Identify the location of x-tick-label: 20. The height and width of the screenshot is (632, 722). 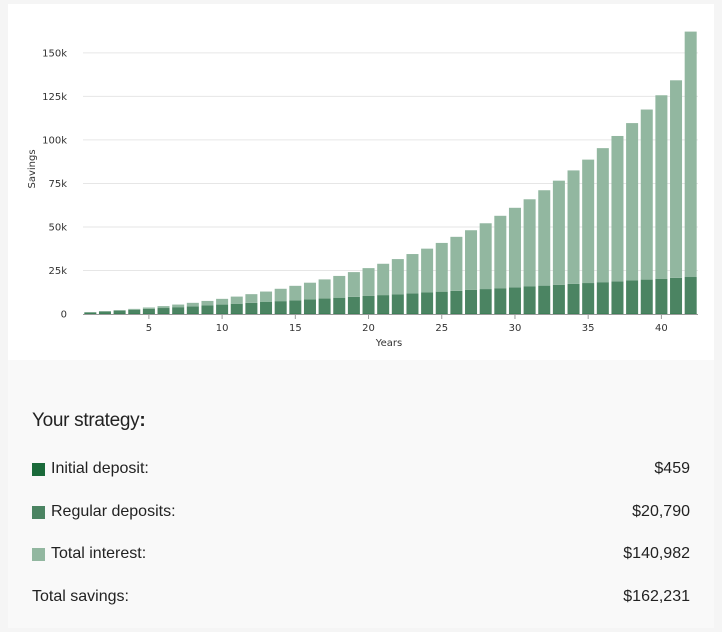
(368, 328).